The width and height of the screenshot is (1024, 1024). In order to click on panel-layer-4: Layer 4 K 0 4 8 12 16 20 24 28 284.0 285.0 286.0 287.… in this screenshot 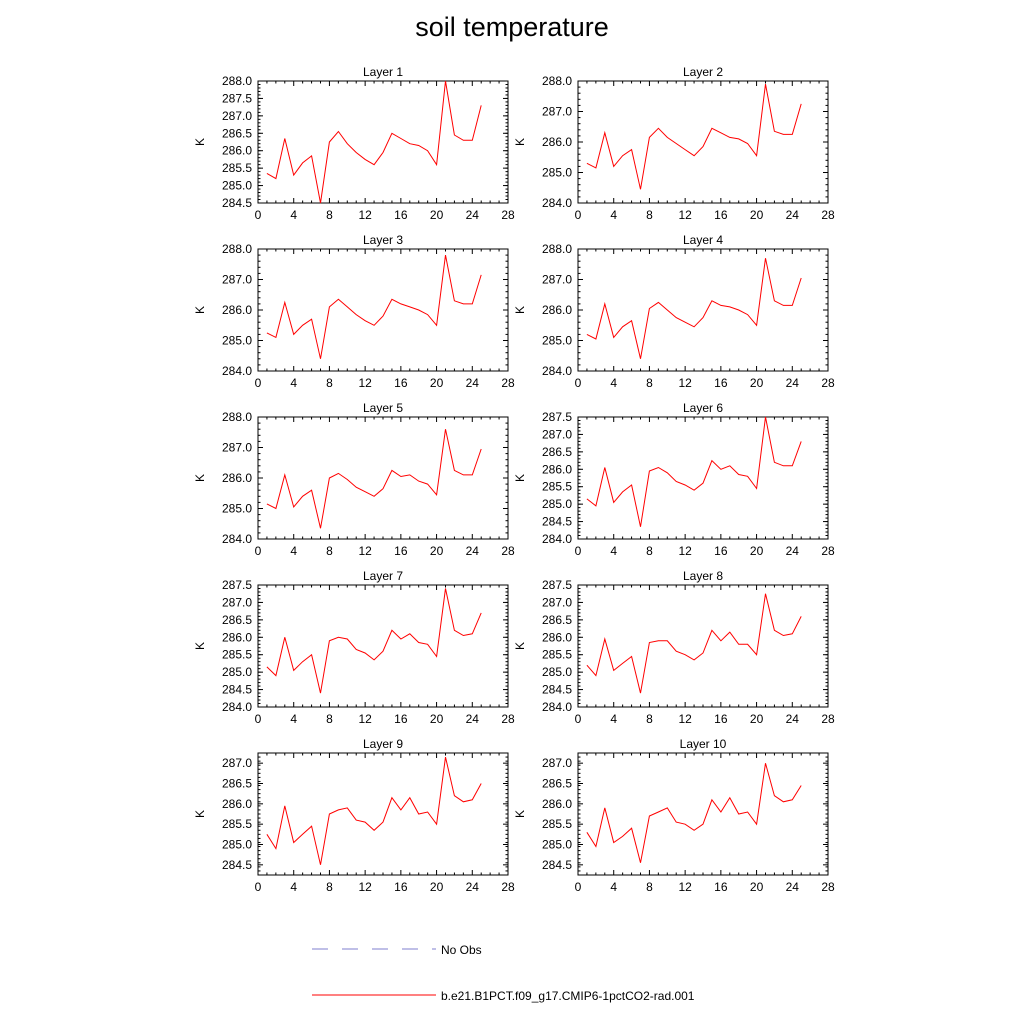, I will do `click(674, 311)`.